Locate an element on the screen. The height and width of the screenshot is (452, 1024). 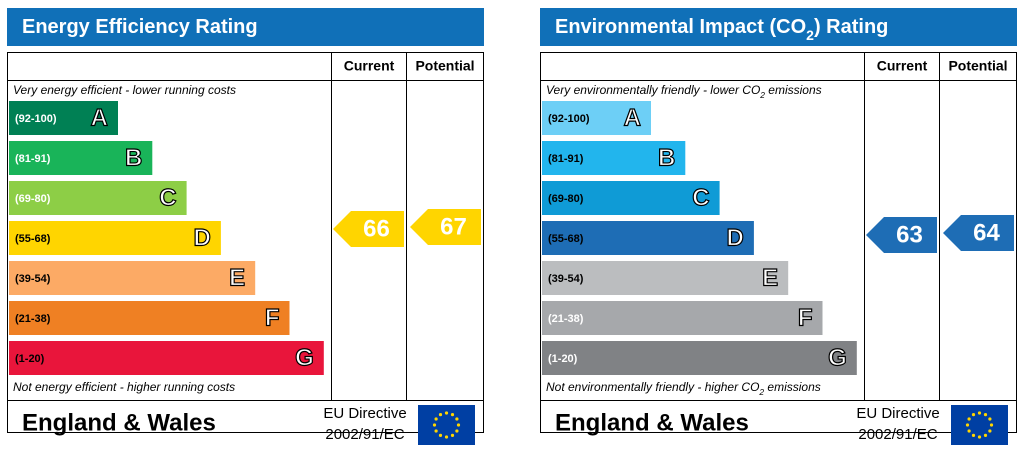
rating-value: 64 is located at coordinates (986, 232).